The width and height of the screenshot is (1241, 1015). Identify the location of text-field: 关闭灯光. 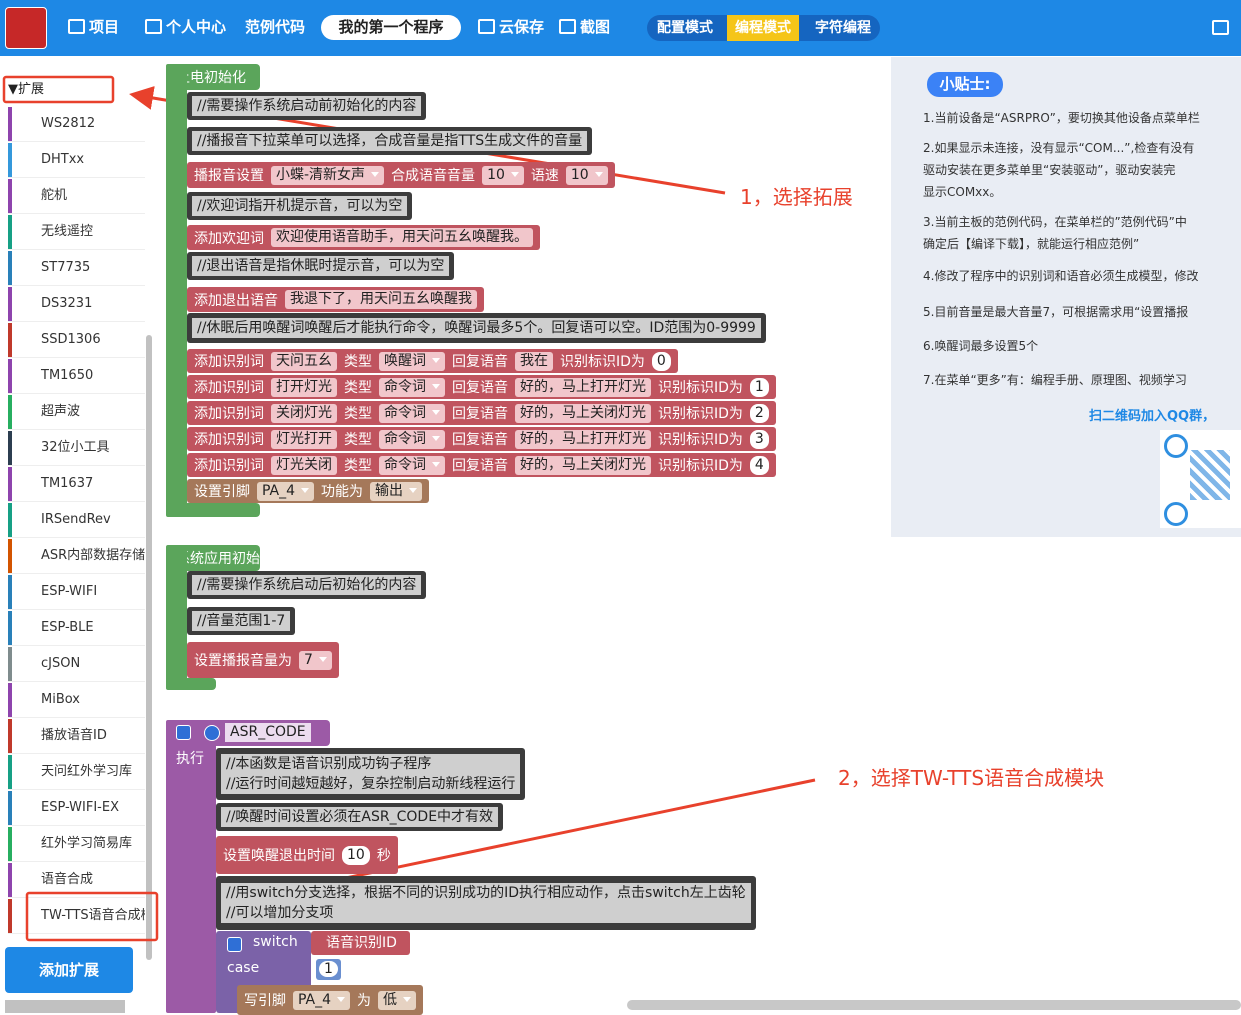
(304, 413).